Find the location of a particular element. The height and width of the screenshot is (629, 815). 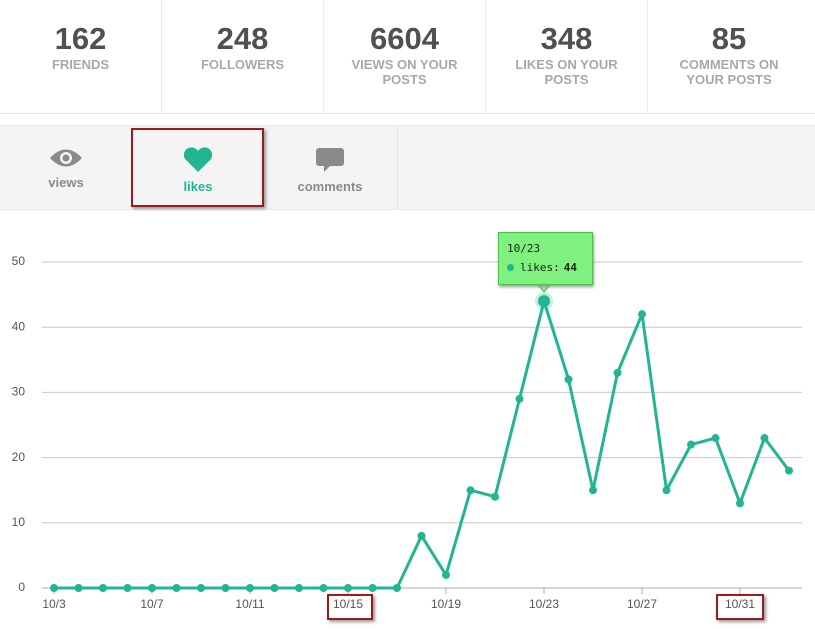

x-tick-label: 10/11 is located at coordinates (249, 604).